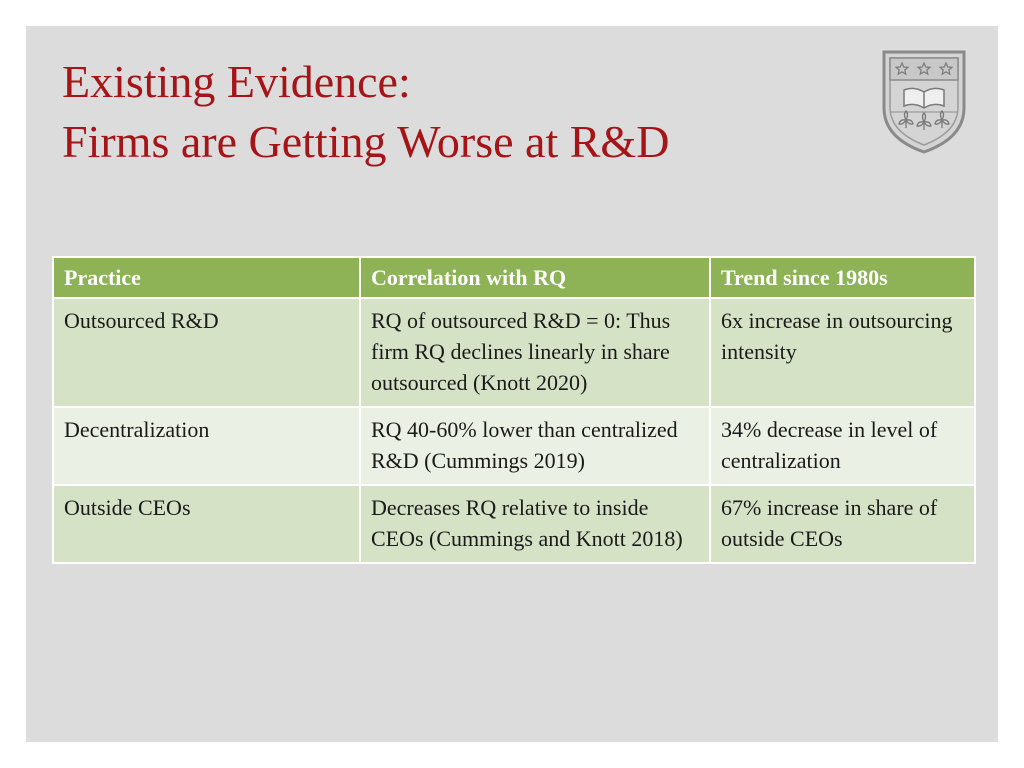 This screenshot has width=1024, height=768. What do you see at coordinates (842, 277) in the screenshot?
I see `header-trend: Trend since 1980s` at bounding box center [842, 277].